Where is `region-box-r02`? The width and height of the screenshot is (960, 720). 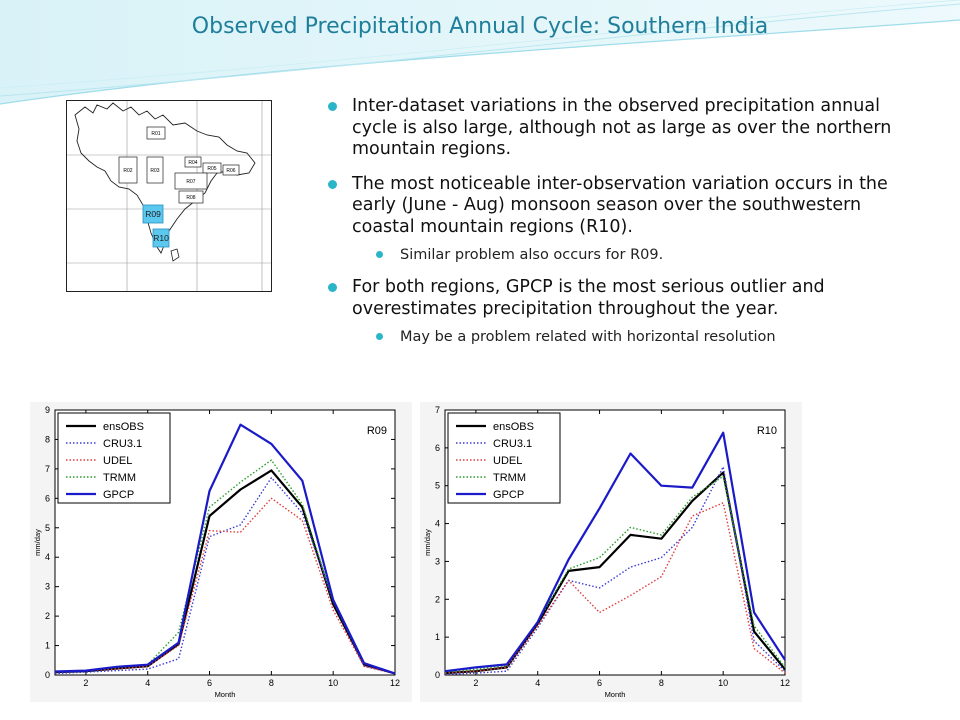
region-box-r02 is located at coordinates (128, 170).